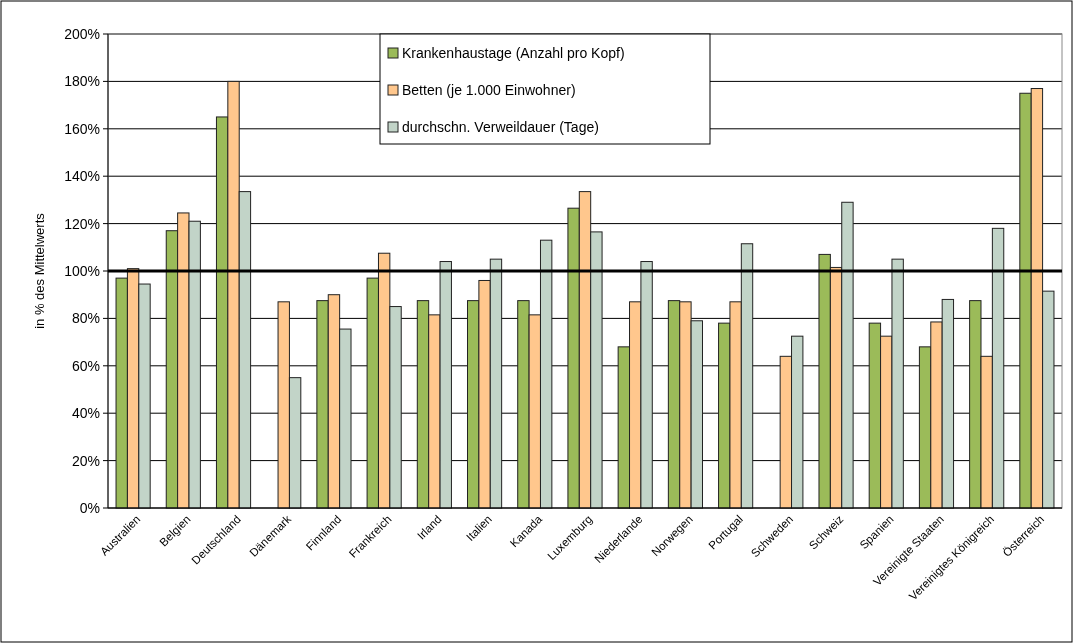 The width and height of the screenshot is (1073, 643). What do you see at coordinates (89, 507) in the screenshot?
I see `y-tick-label: 0%` at bounding box center [89, 507].